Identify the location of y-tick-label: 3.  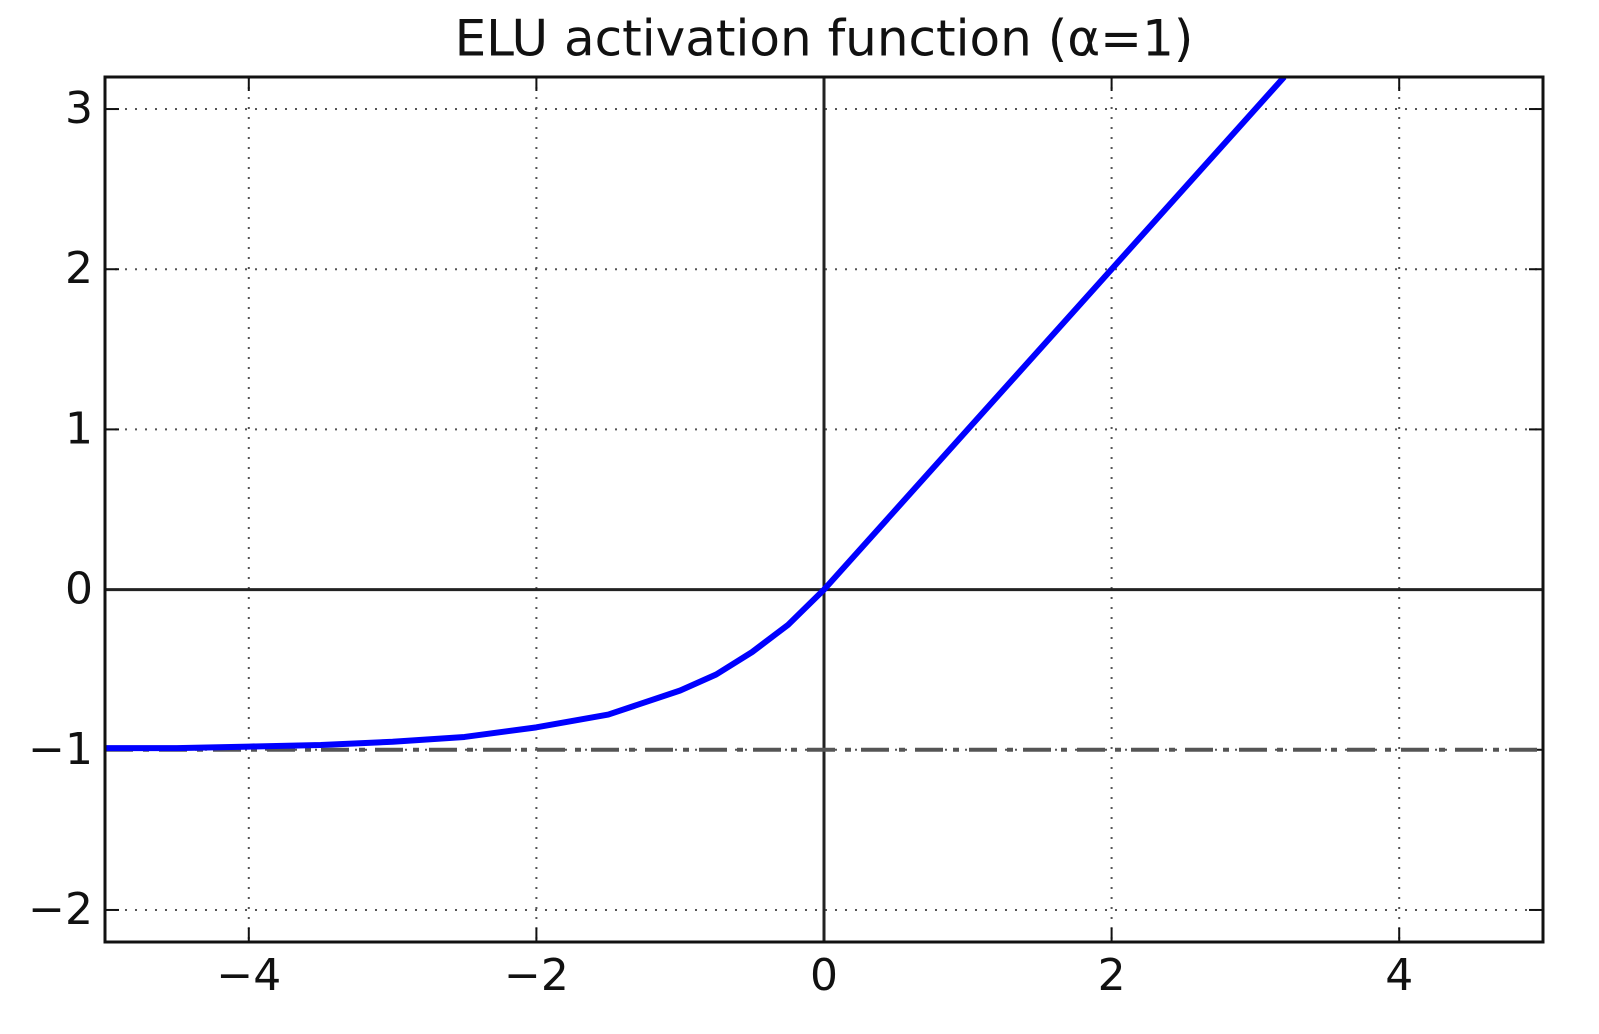
(79, 108).